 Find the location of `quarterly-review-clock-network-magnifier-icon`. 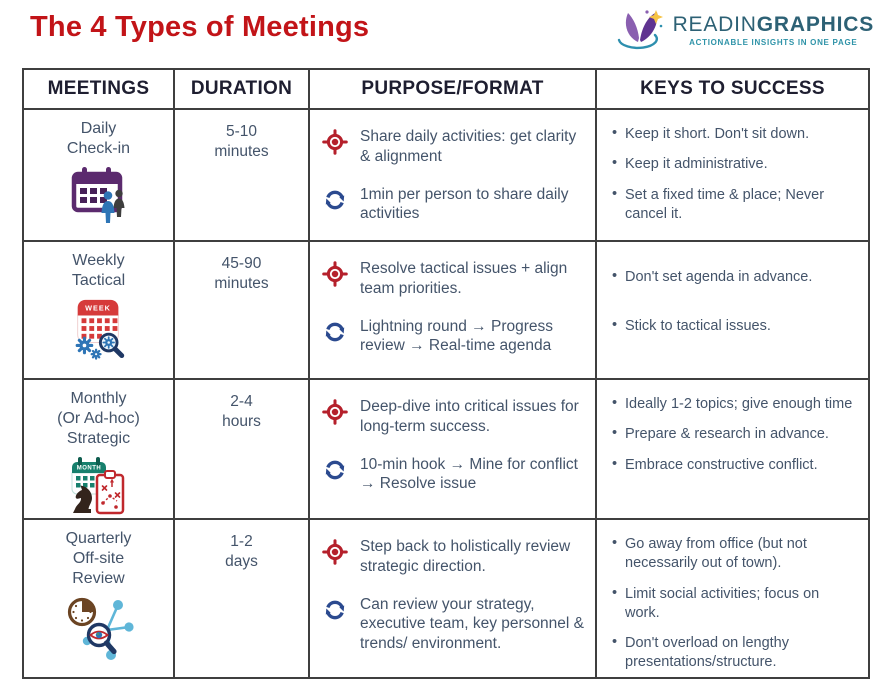

quarterly-review-clock-network-magnifier-icon is located at coordinates (100, 629).